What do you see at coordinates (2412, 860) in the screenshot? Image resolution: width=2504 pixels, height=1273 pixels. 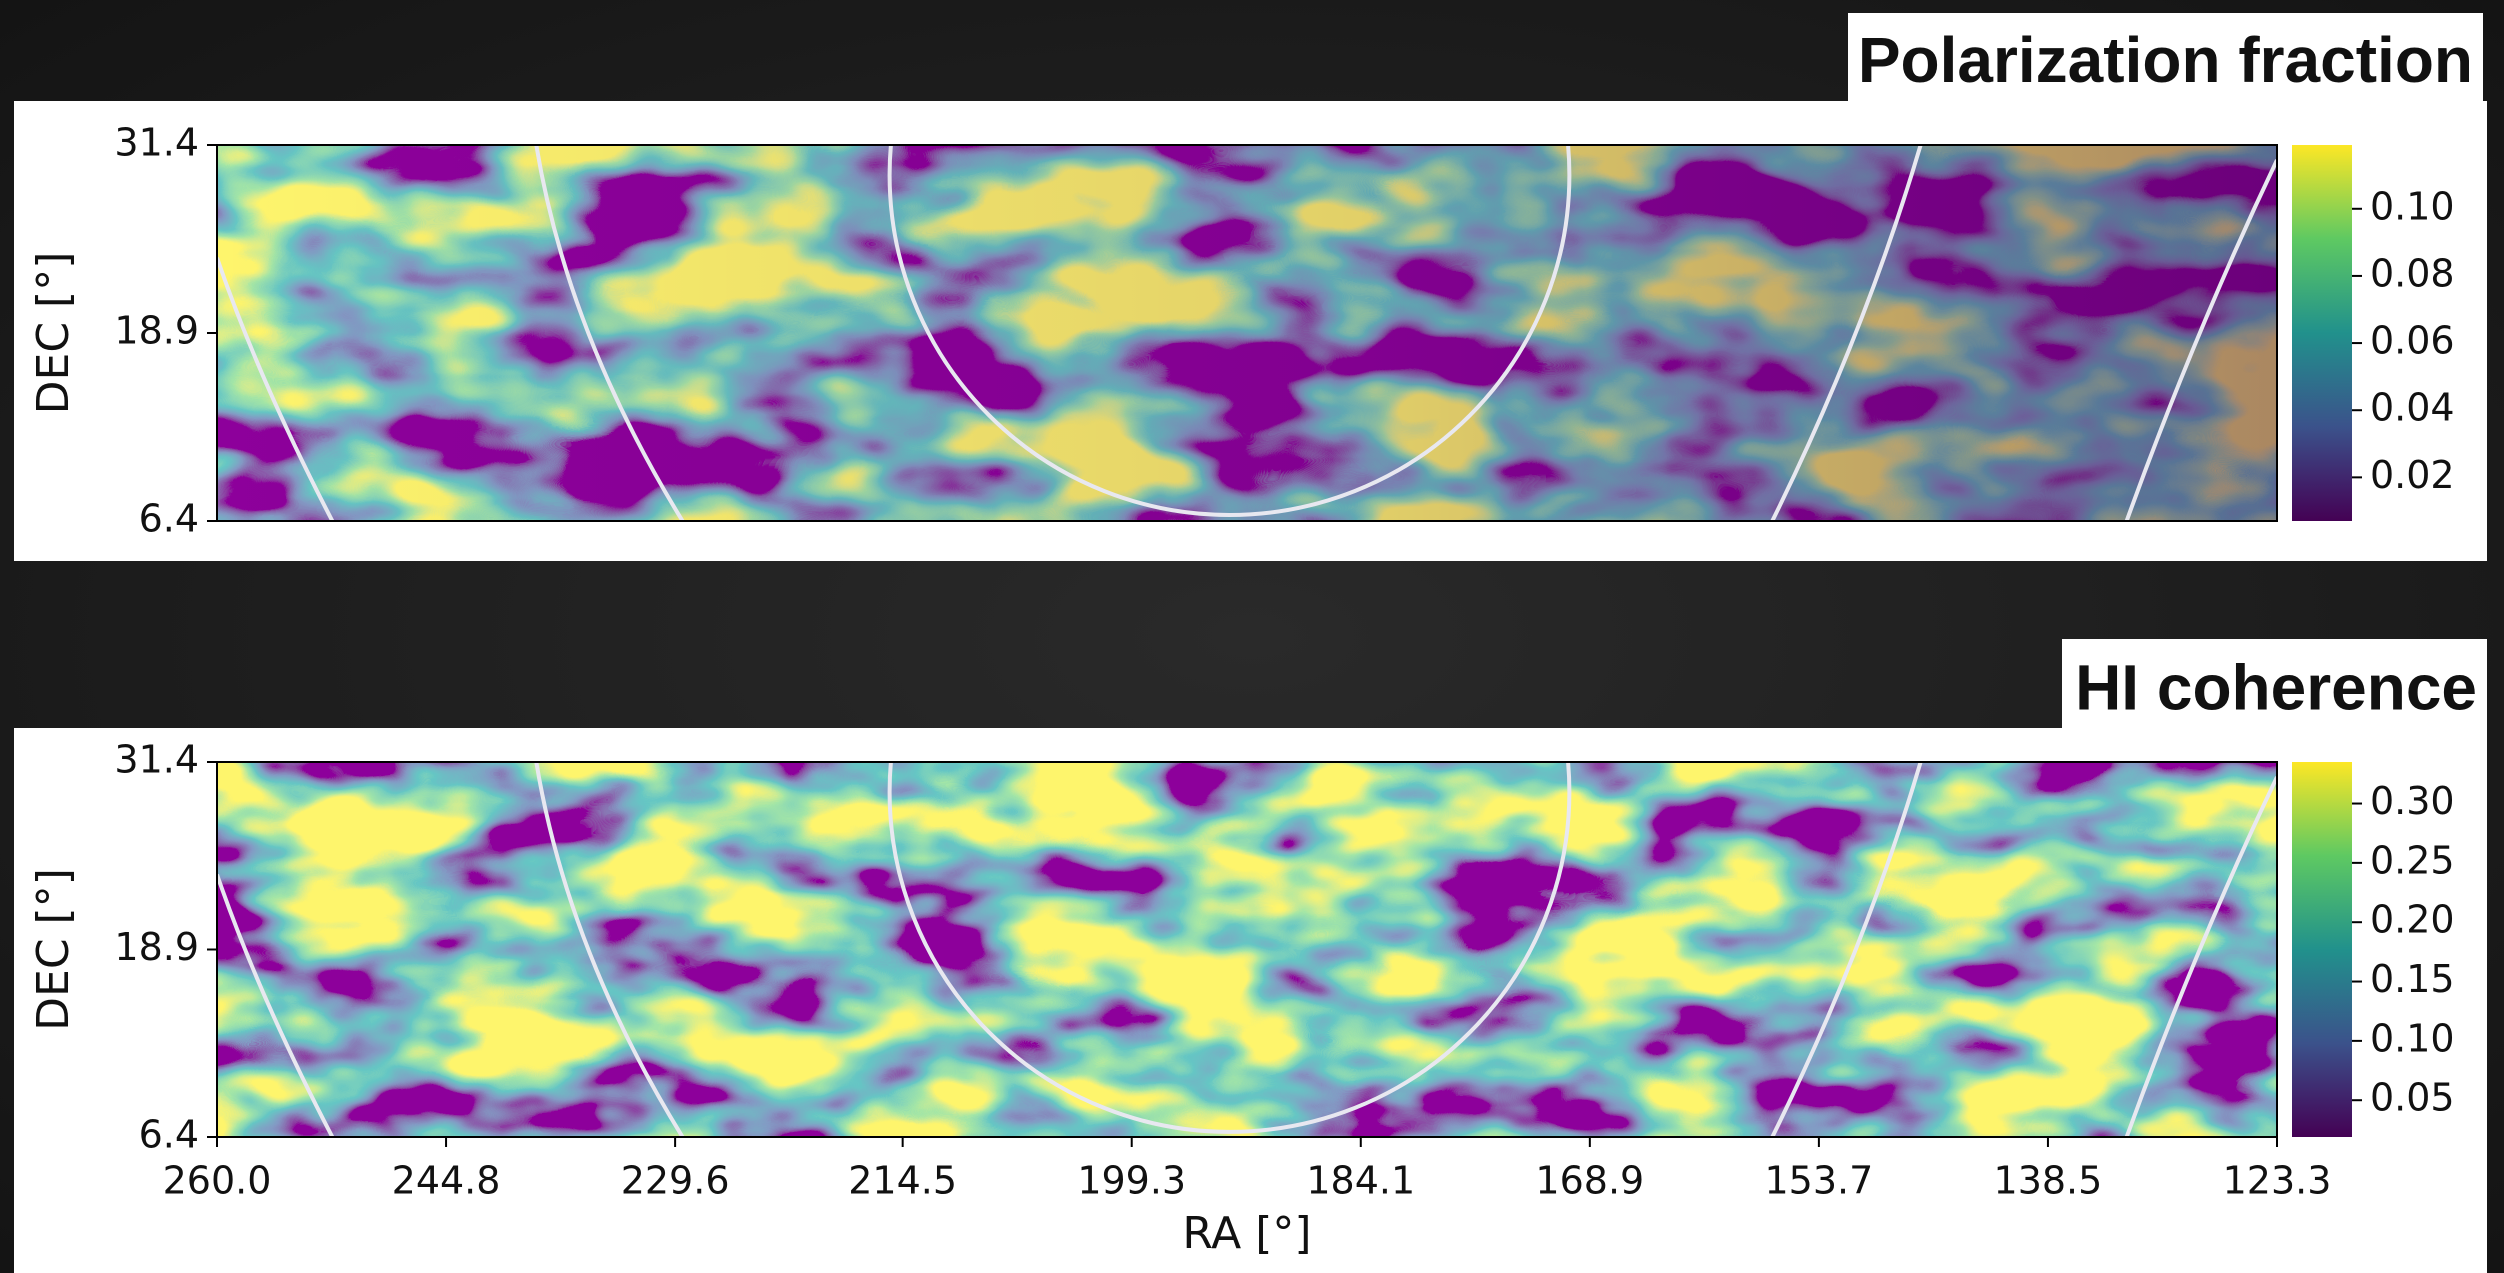 I see `colorbar-tick-label: 0.25` at bounding box center [2412, 860].